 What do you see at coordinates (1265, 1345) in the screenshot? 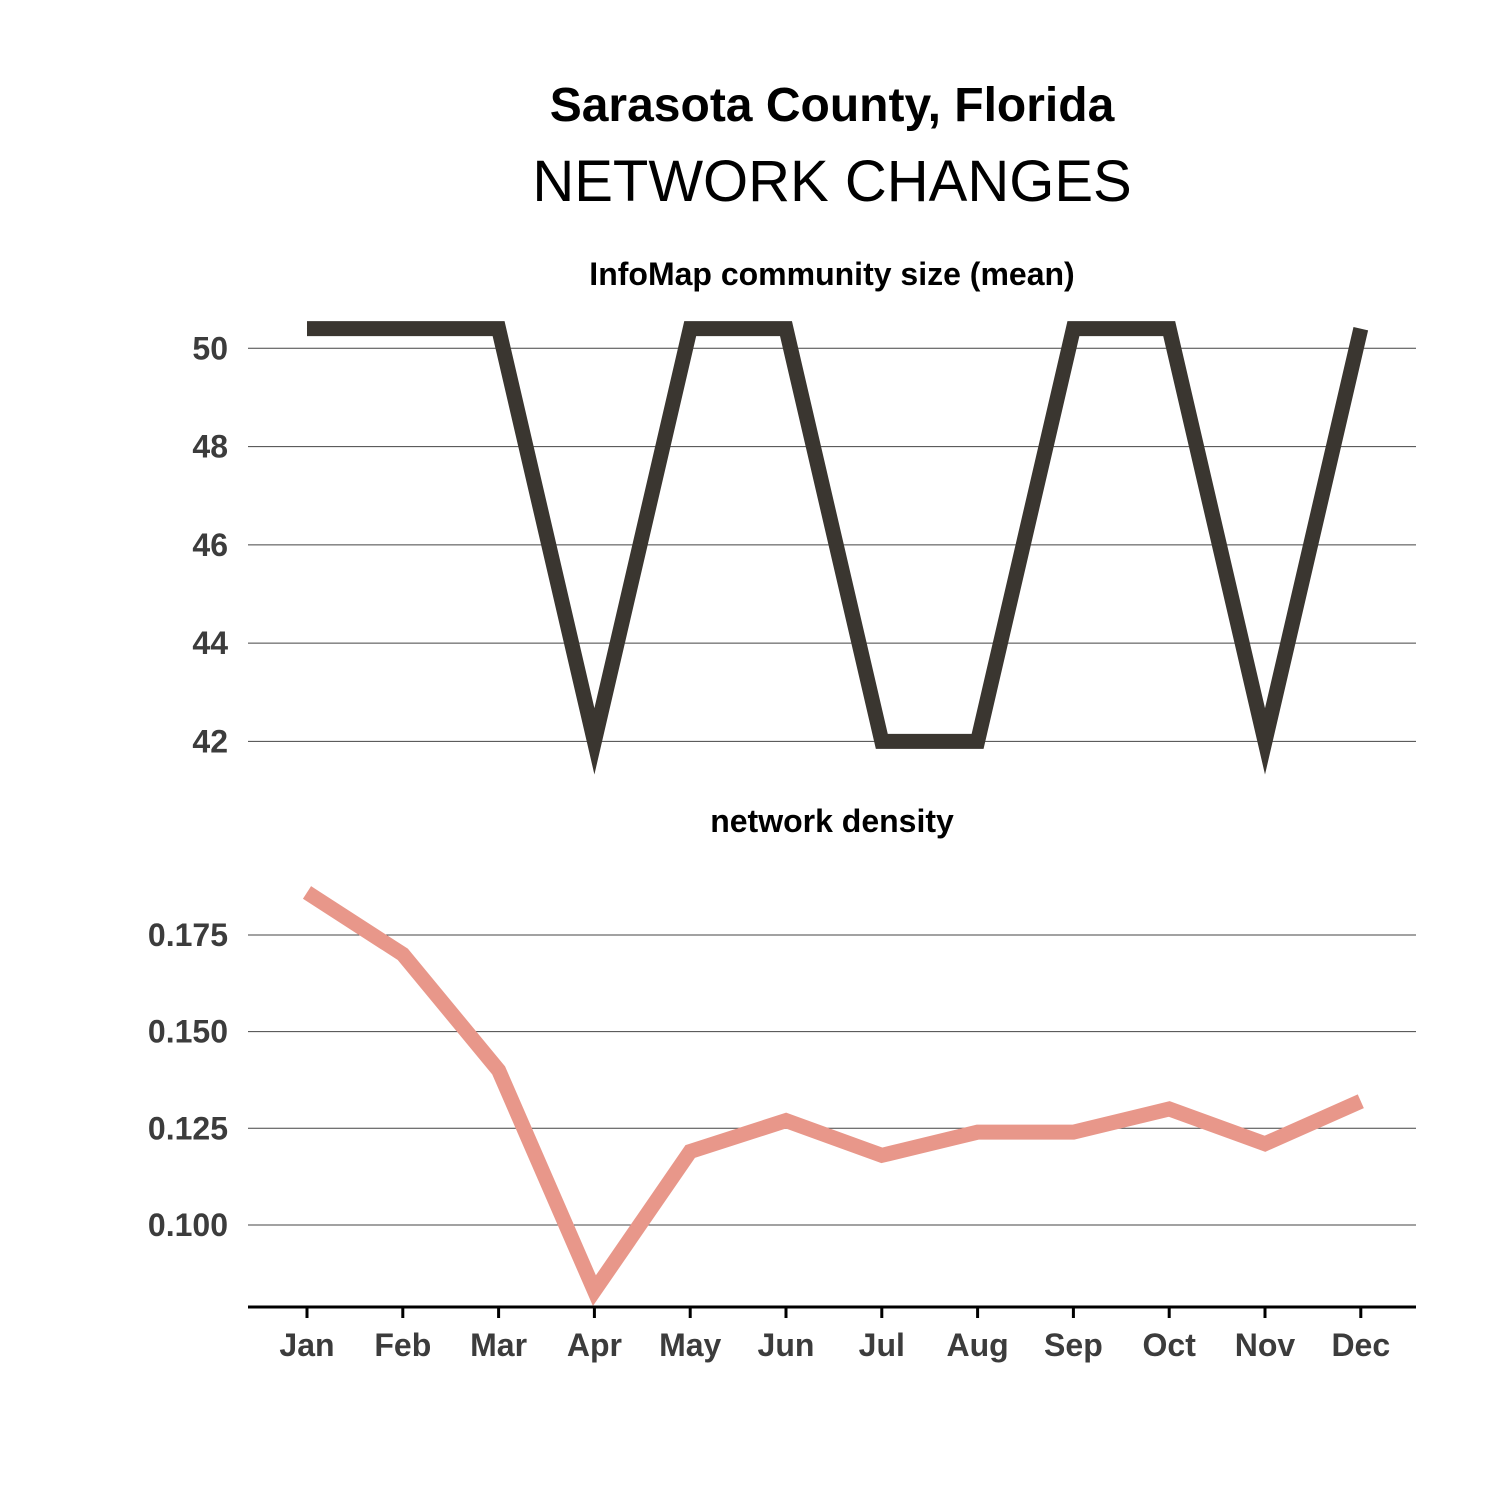
I see `x-tick-label: Nov` at bounding box center [1265, 1345].